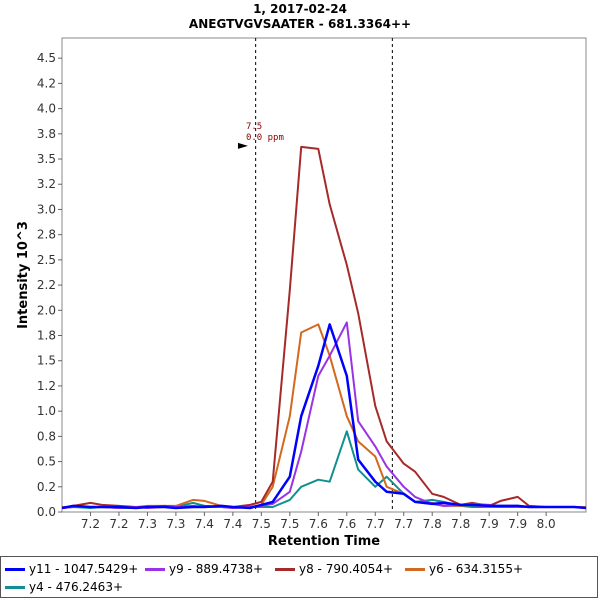 This screenshot has width=600, height=600. What do you see at coordinates (324, 541) in the screenshot?
I see `x-axis-label: Retention Time` at bounding box center [324, 541].